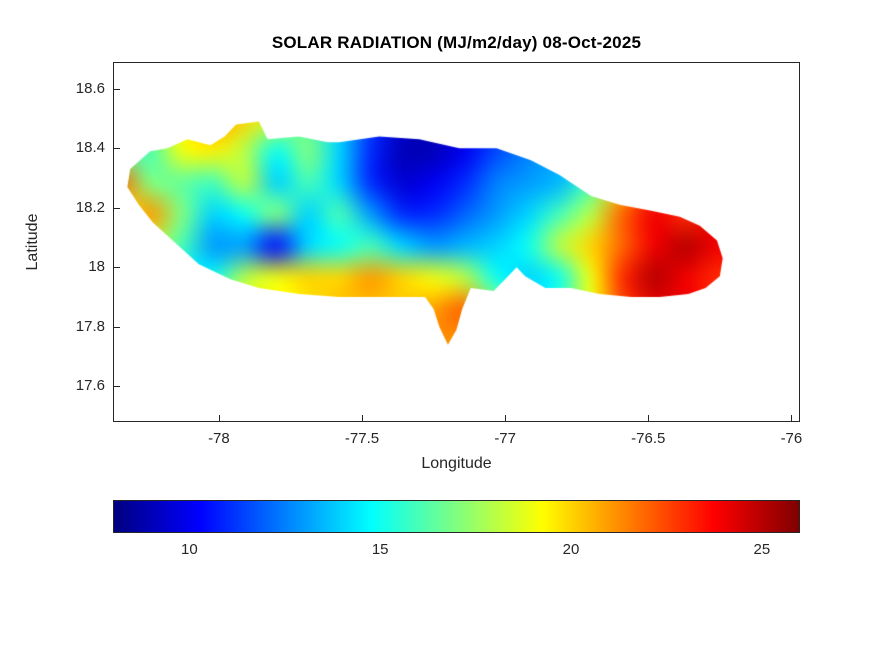  Describe the element at coordinates (791, 438) in the screenshot. I see `x-tick-label: -76` at that location.